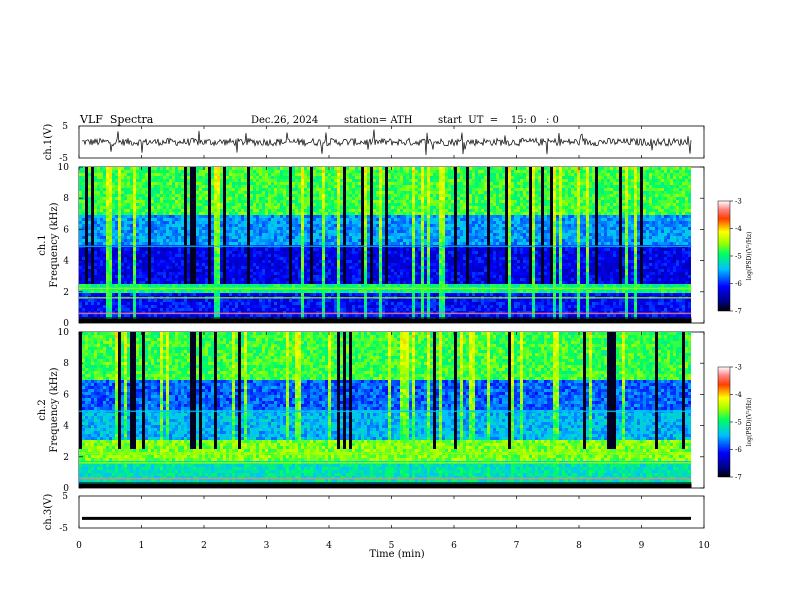  What do you see at coordinates (63, 159) in the screenshot?
I see `ch1-ytick-bottom: -5` at bounding box center [63, 159].